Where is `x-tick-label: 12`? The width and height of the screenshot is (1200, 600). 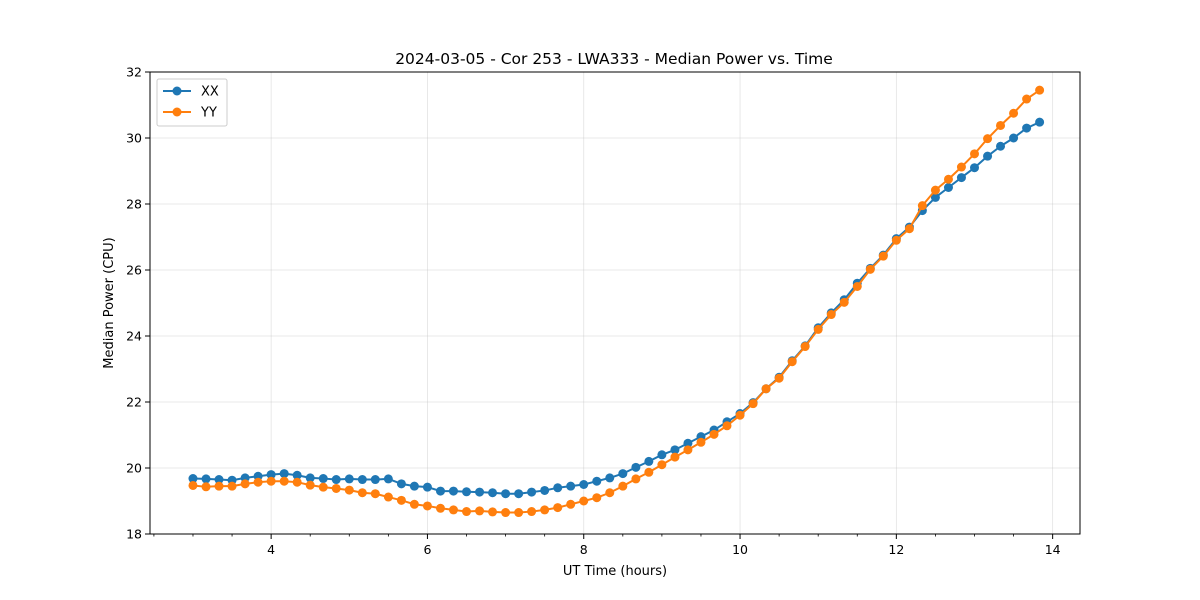 x-tick-label: 12 is located at coordinates (896, 549).